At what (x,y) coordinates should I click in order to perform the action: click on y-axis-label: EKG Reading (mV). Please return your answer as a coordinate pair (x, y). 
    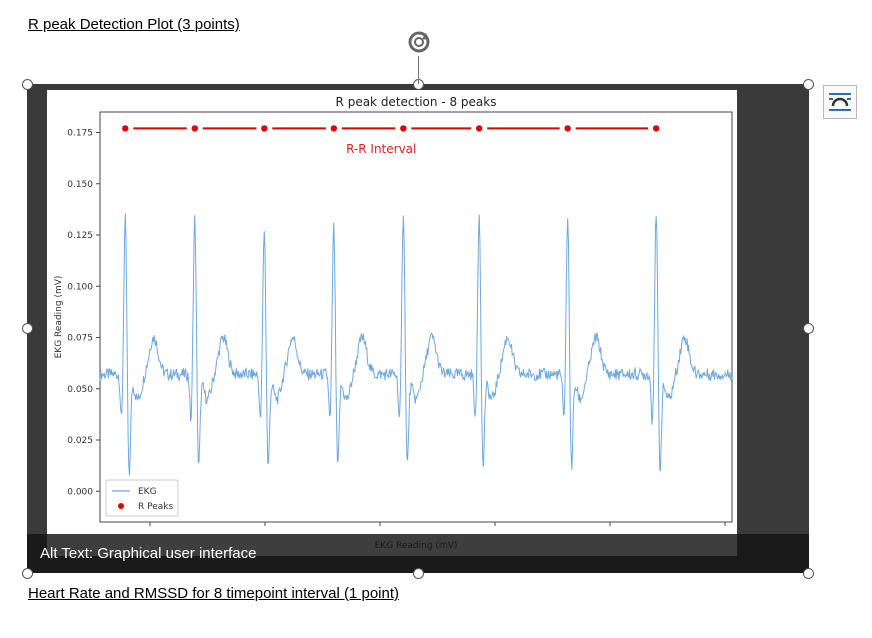
    Looking at the image, I should click on (59, 317).